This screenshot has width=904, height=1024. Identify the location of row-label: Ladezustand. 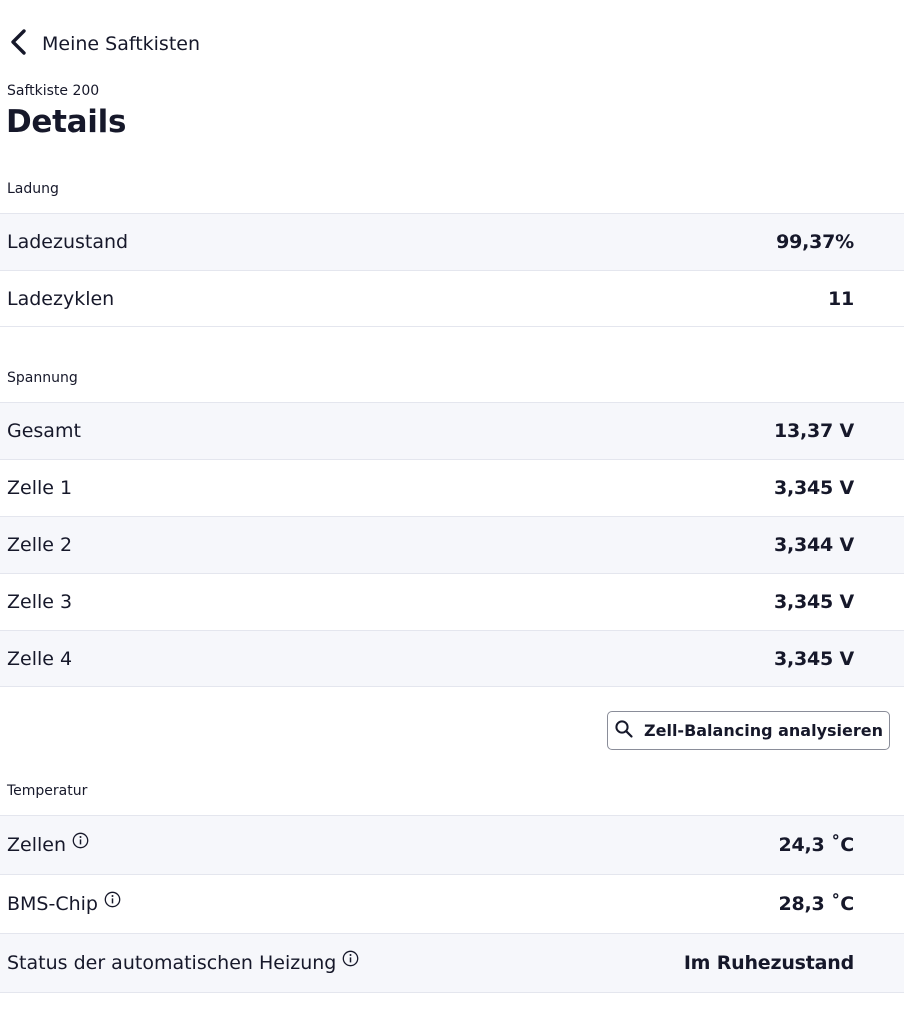
(68, 242).